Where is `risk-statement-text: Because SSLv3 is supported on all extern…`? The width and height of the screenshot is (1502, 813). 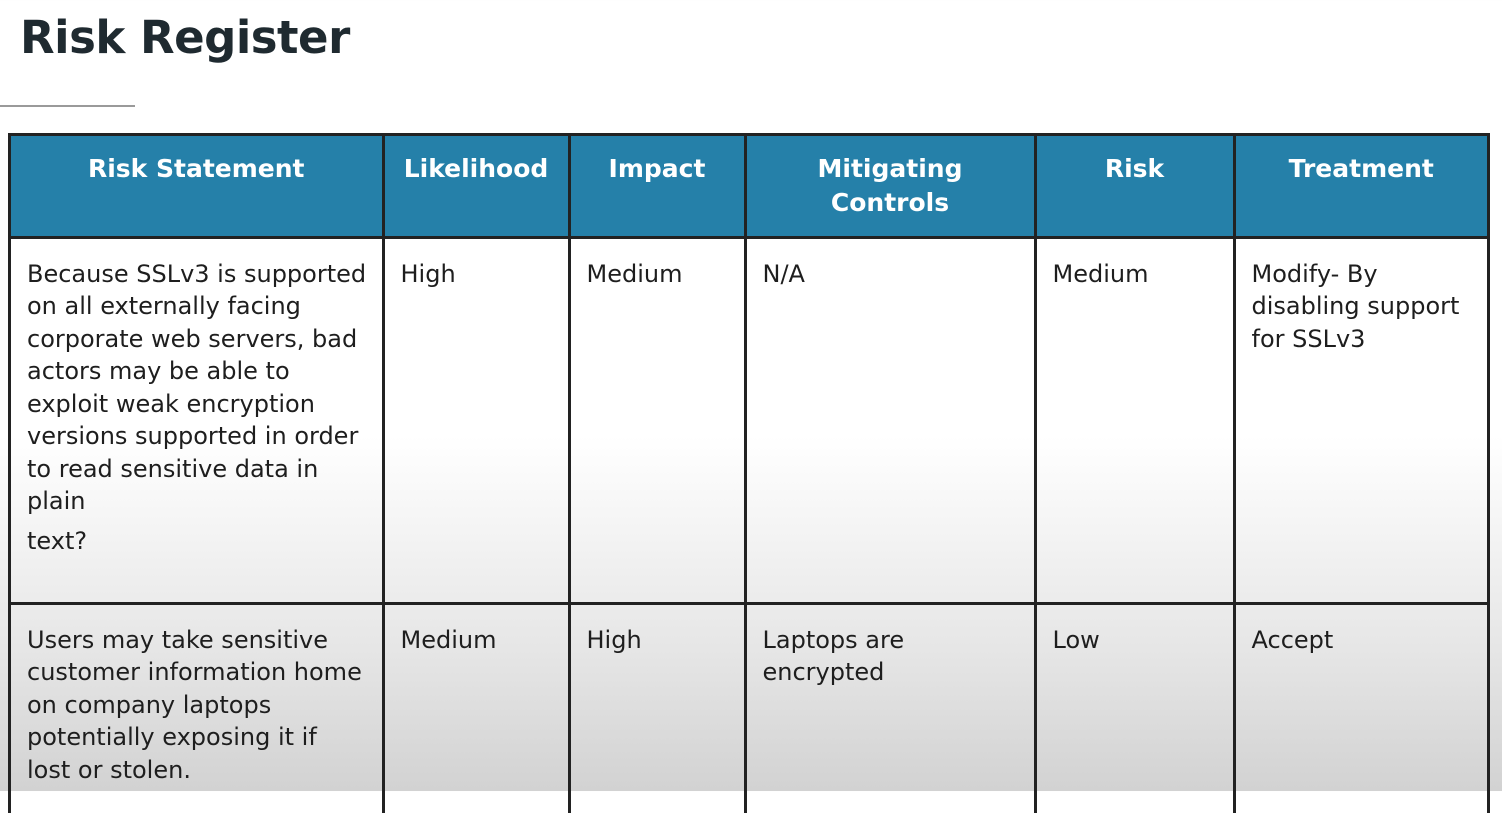
risk-statement-text: Because SSLv3 is supported on all extern… is located at coordinates (197, 387).